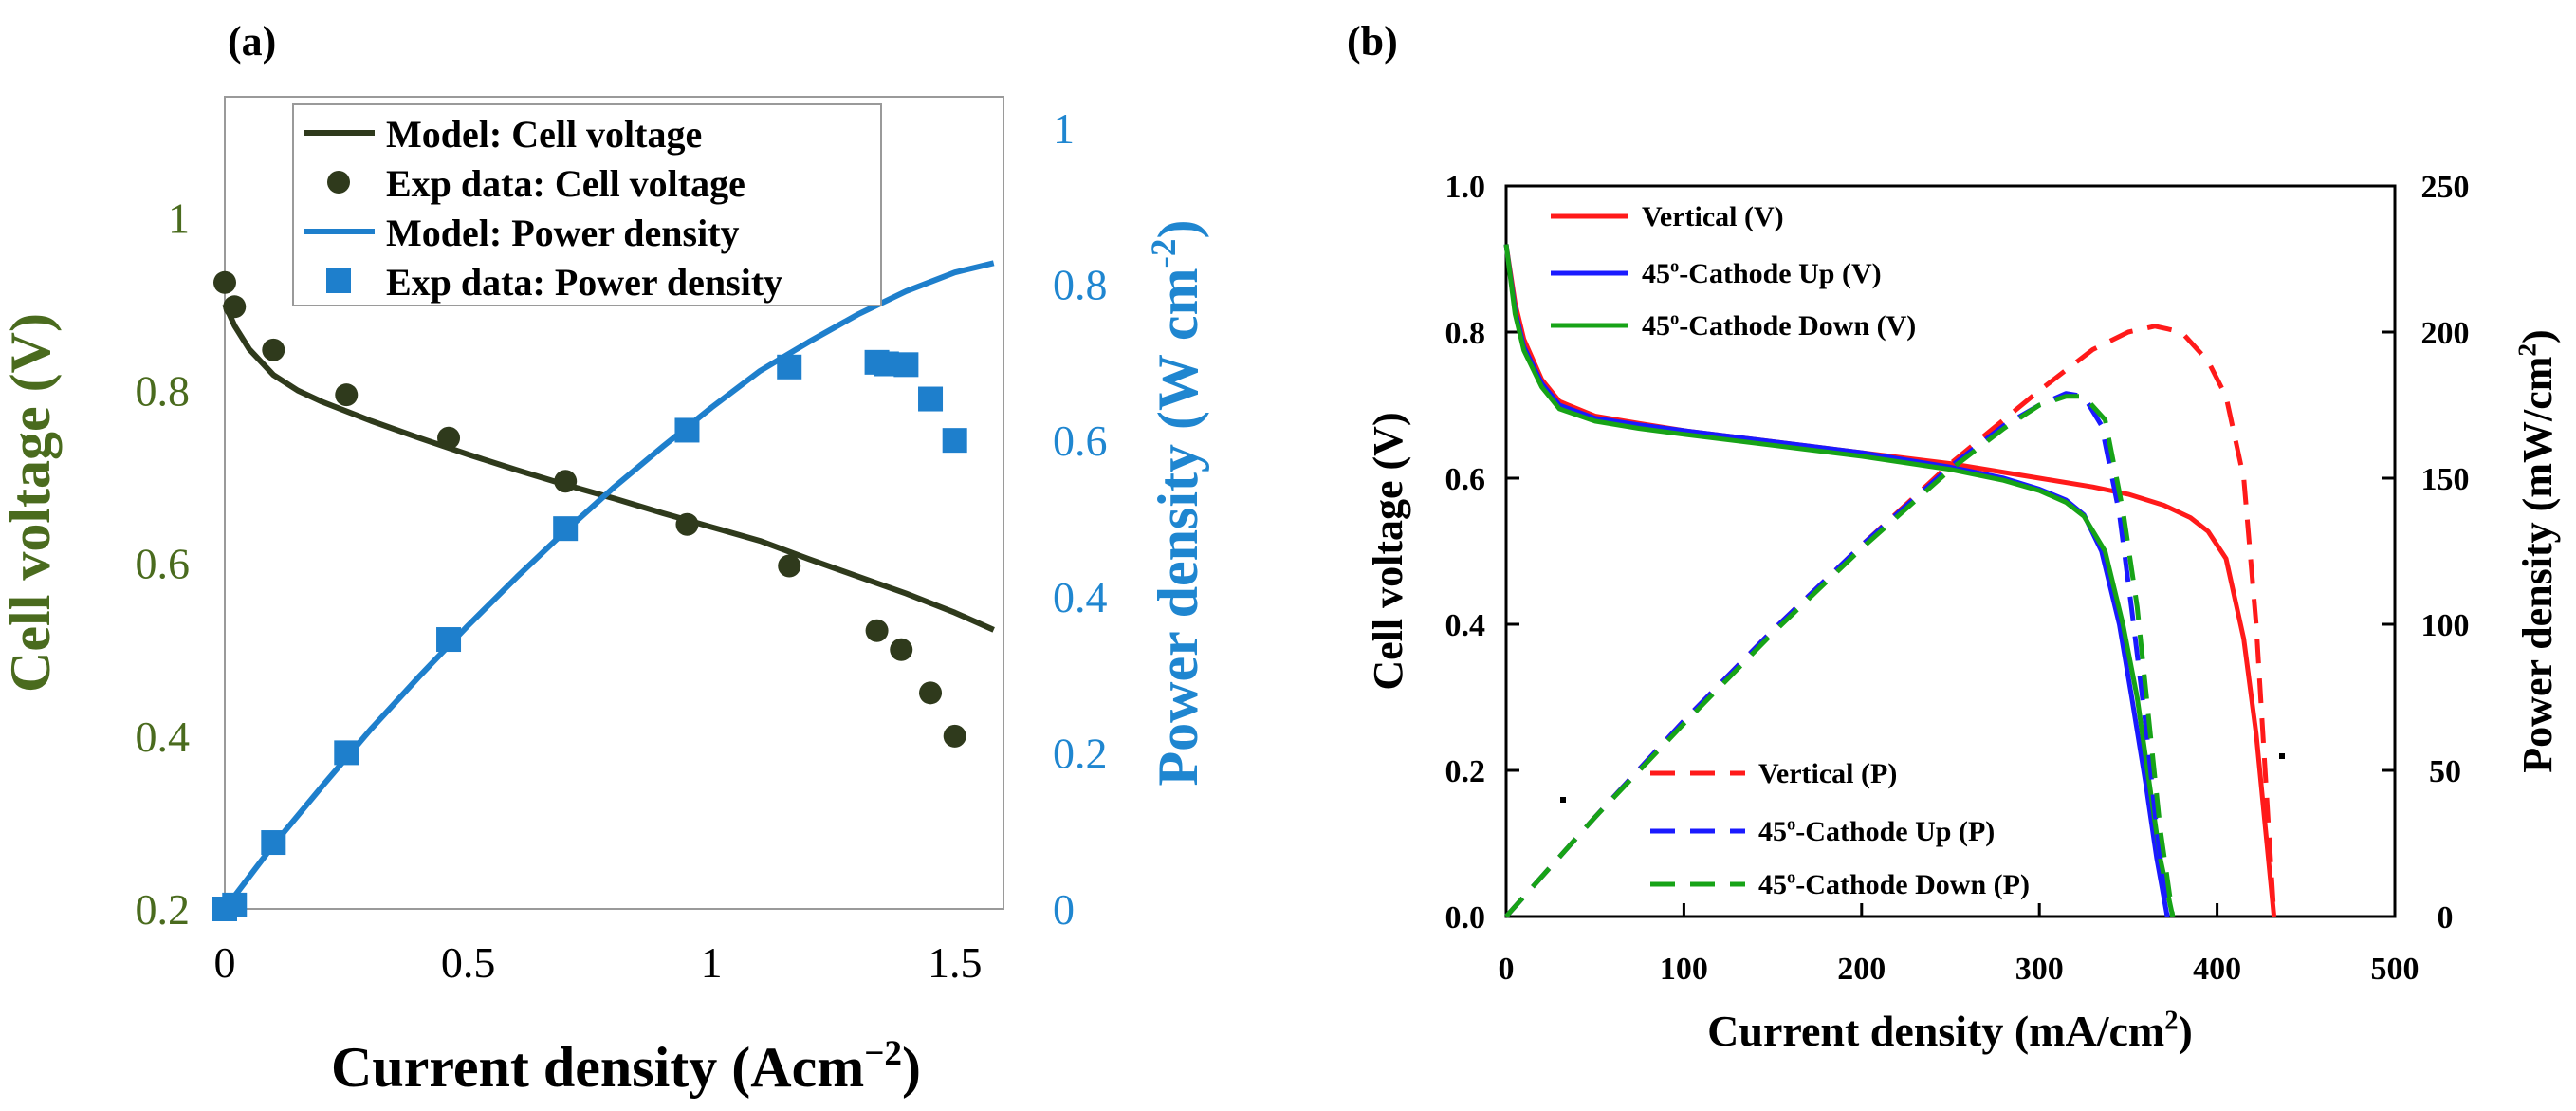 This screenshot has width=2576, height=1111. What do you see at coordinates (1684, 969) in the screenshot?
I see `x-tick-label: 100` at bounding box center [1684, 969].